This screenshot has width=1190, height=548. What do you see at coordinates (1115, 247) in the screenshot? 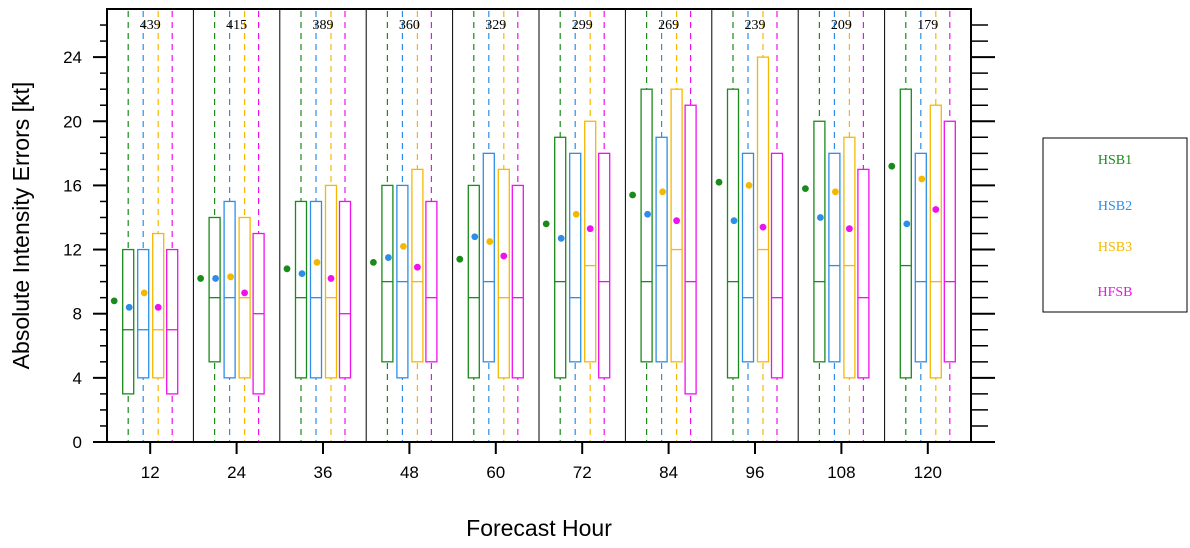
I see `legend-entry-hsb3: HSB3` at bounding box center [1115, 247].